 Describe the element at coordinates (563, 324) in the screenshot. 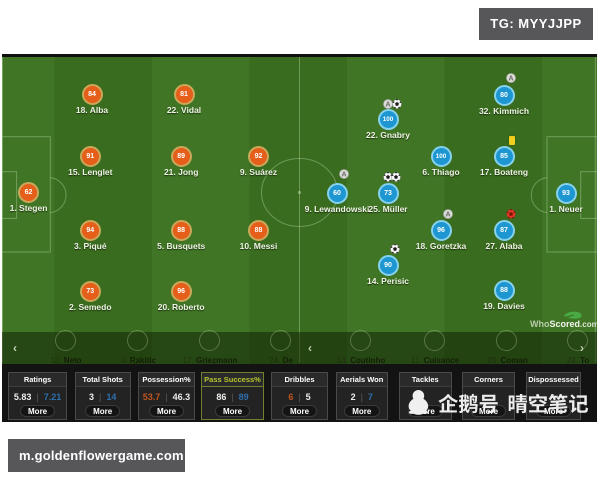

I see `svg-text: WhoScored.com` at that location.